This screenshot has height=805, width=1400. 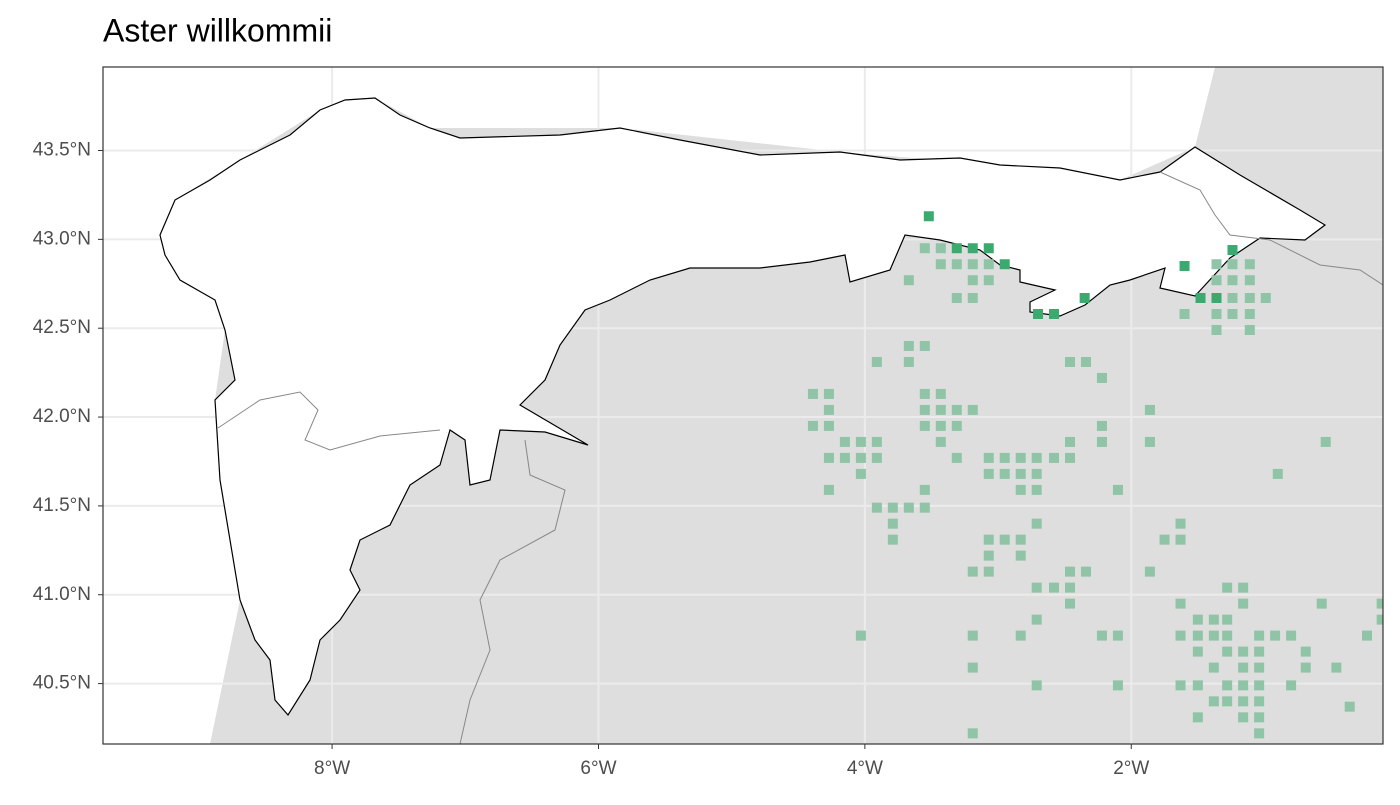 What do you see at coordinates (332, 768) in the screenshot?
I see `x-tick-label: 8°W` at bounding box center [332, 768].